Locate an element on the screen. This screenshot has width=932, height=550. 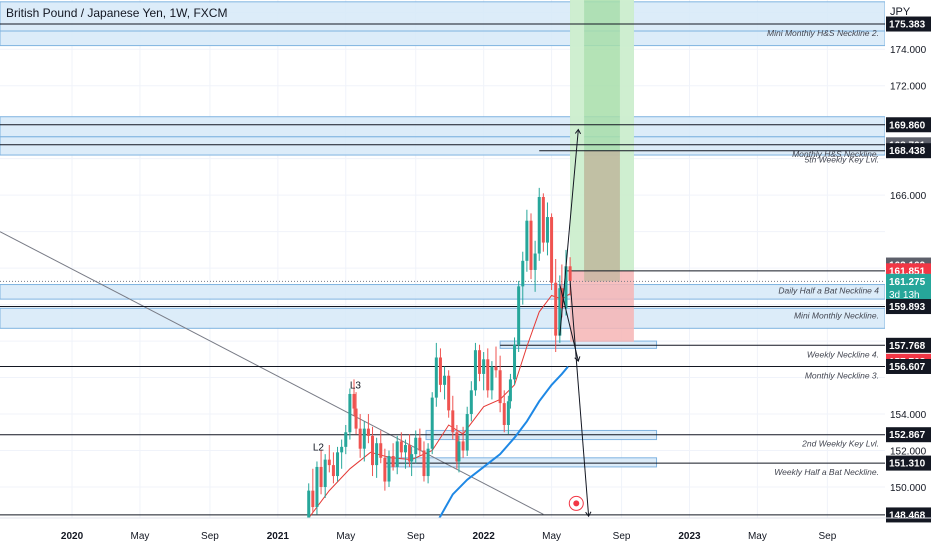
level-label-2: Monthly H&S Neckline. is located at coordinates (835, 154).